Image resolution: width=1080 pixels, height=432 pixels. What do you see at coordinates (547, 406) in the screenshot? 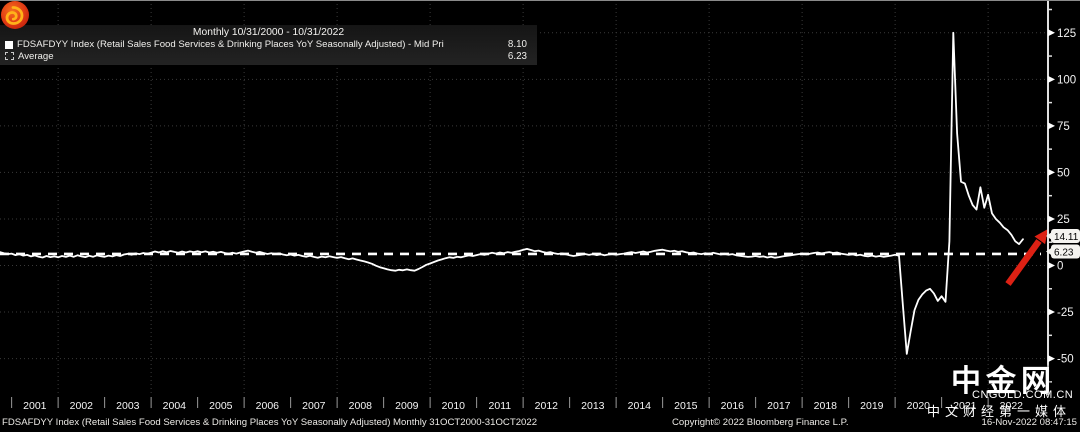
I see `x-tick-label: 2012` at bounding box center [547, 406].